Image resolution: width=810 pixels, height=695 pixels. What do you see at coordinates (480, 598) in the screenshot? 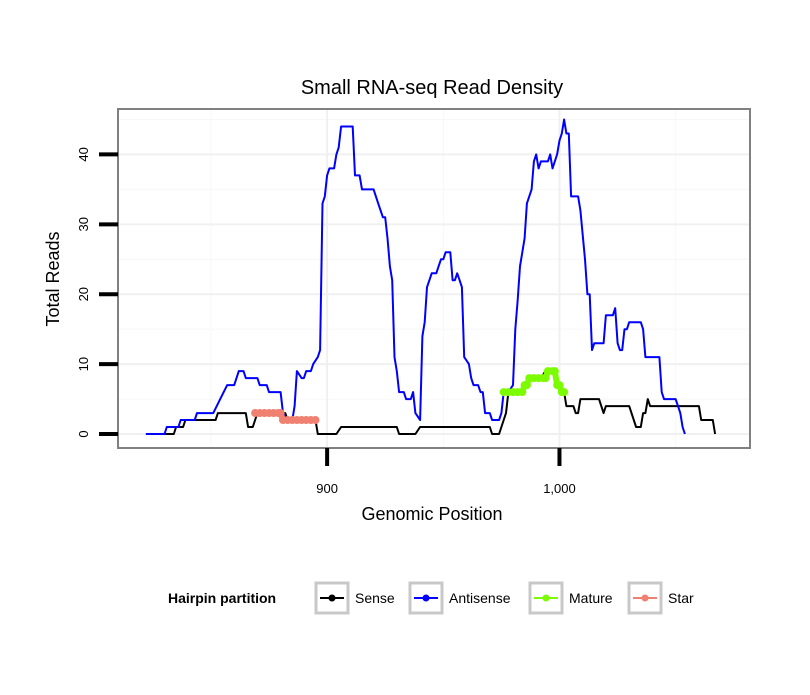
I see `legend-entry-label: Antisense` at bounding box center [480, 598].